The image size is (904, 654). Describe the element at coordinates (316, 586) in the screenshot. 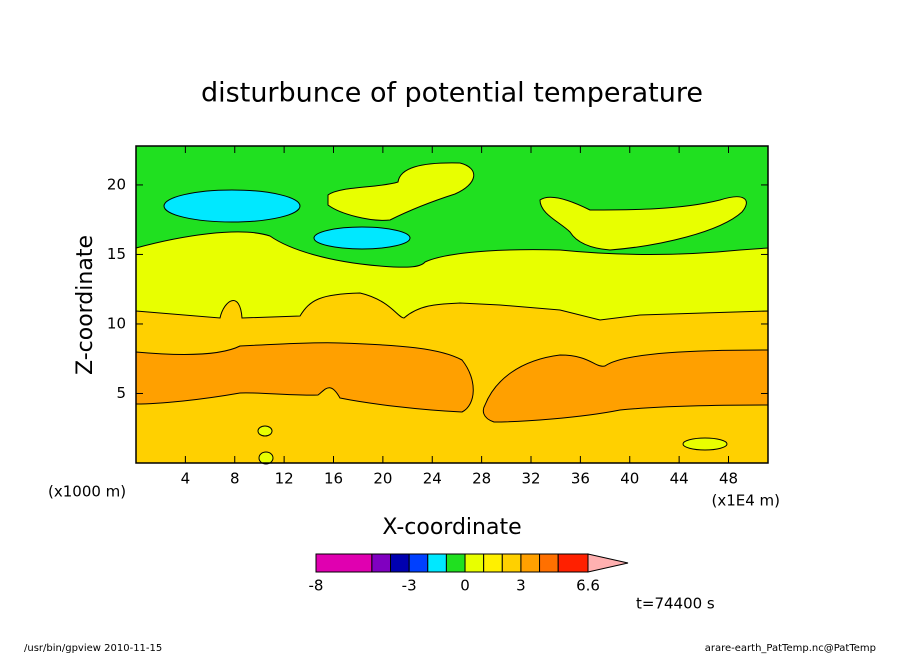

I see `colorbar-tick-label: -8` at that location.